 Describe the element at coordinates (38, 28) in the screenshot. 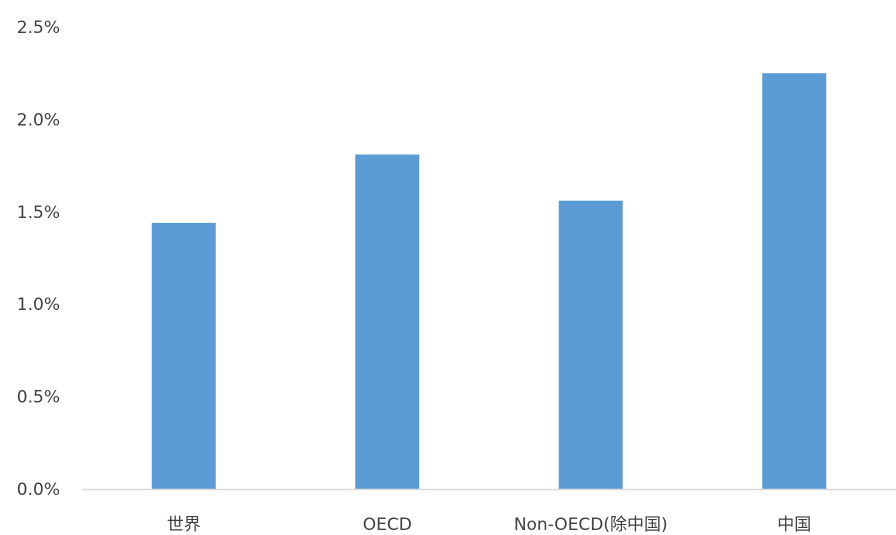

I see `y-tick-label: 2.5%` at that location.